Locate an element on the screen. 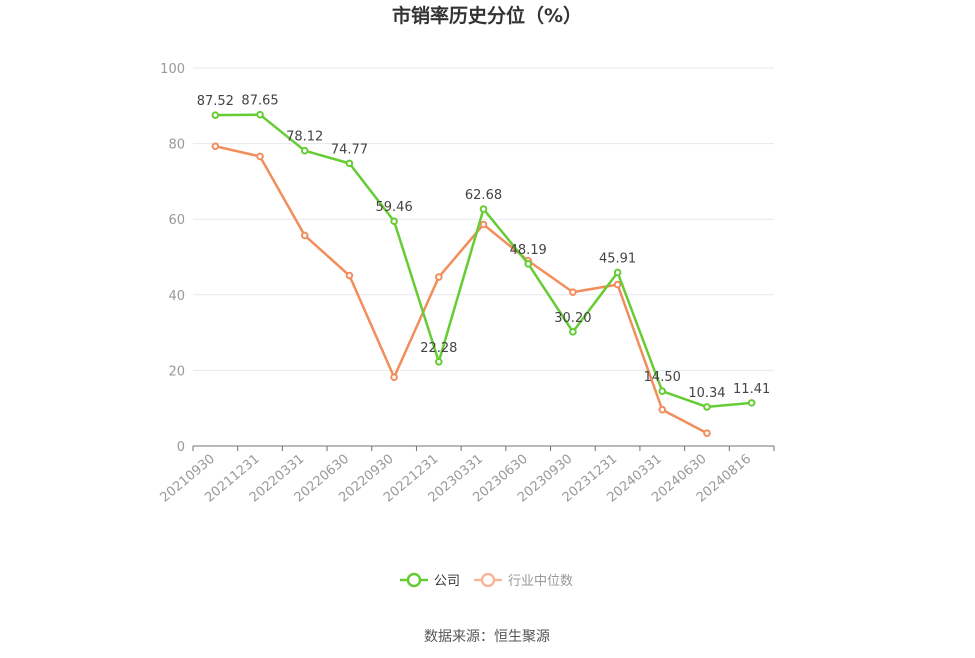 This screenshot has width=975, height=658. y-tick-label: 20 is located at coordinates (176, 371).